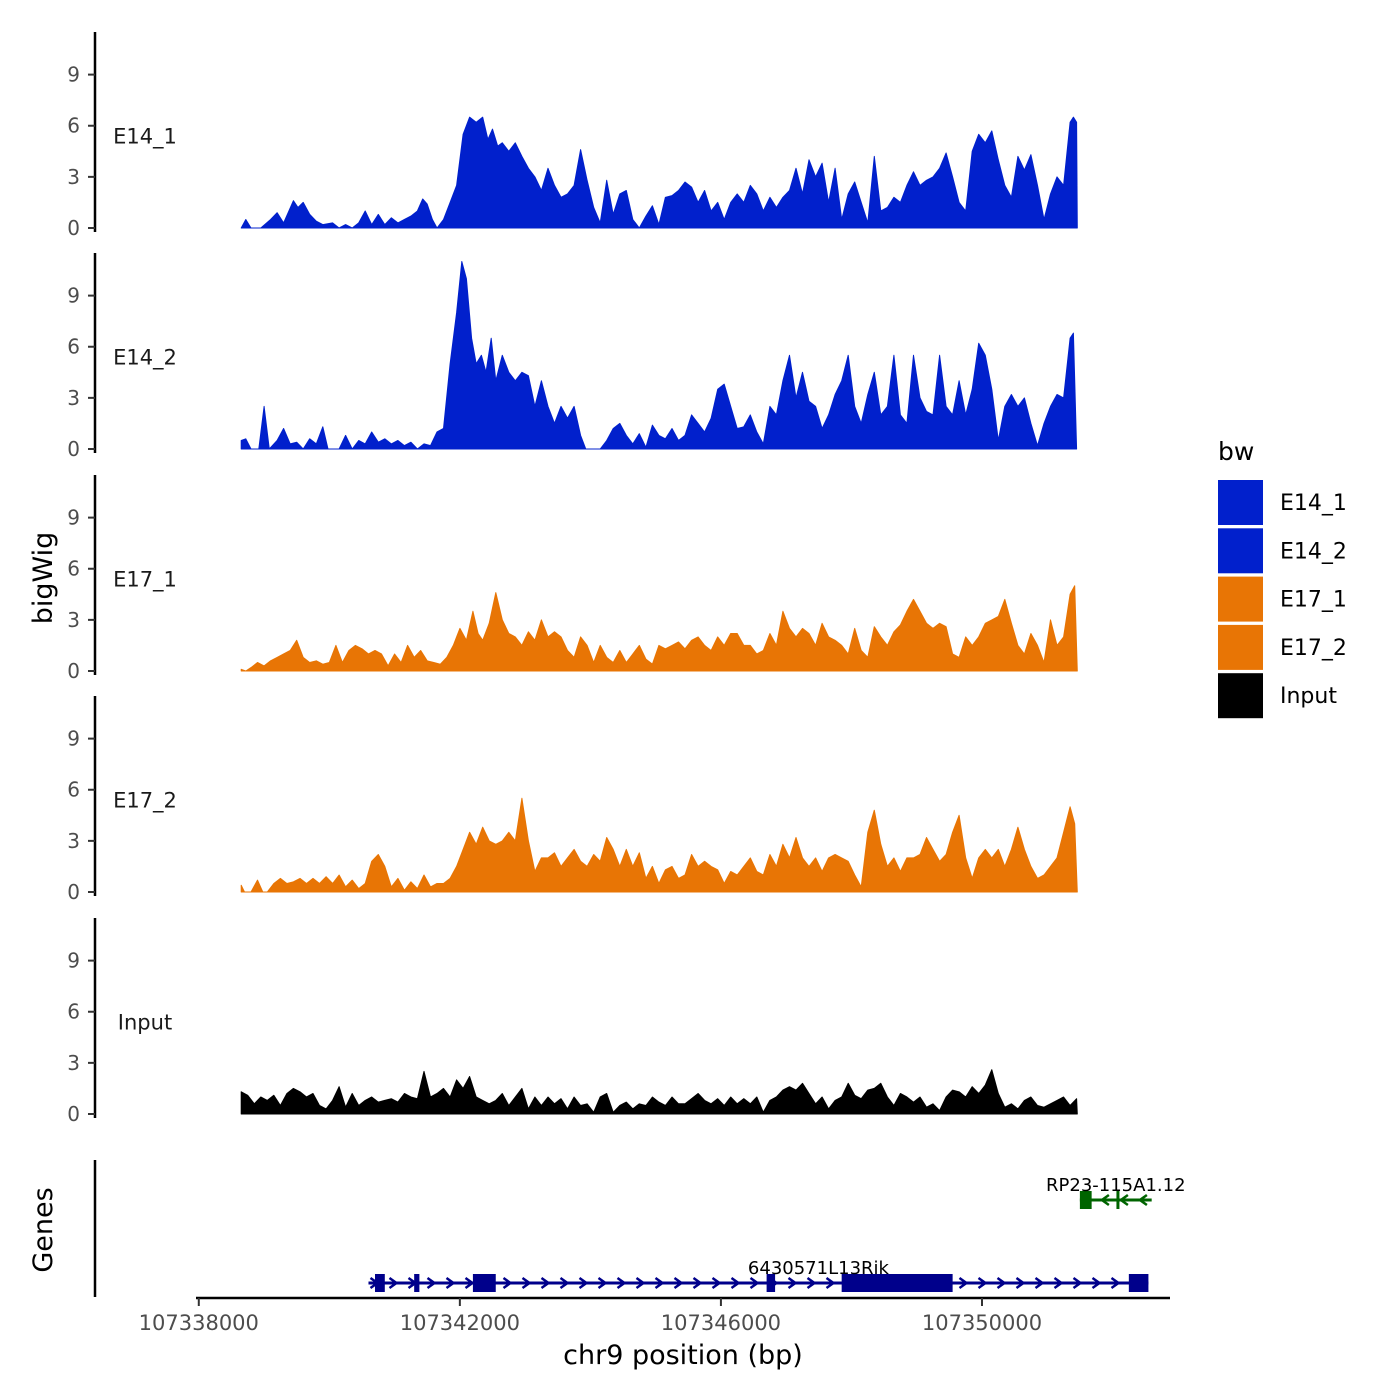 This screenshot has height=1400, width=1400. I want to click on track-panel-e17_1: 0 3 6 9 E17_1, so click(572, 579).